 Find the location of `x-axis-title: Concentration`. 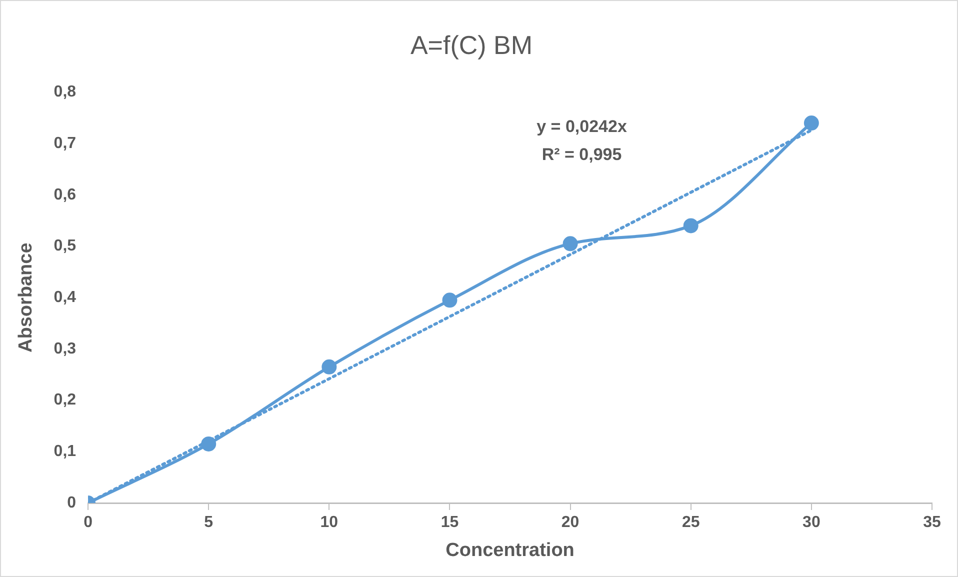

x-axis-title: Concentration is located at coordinates (510, 550).